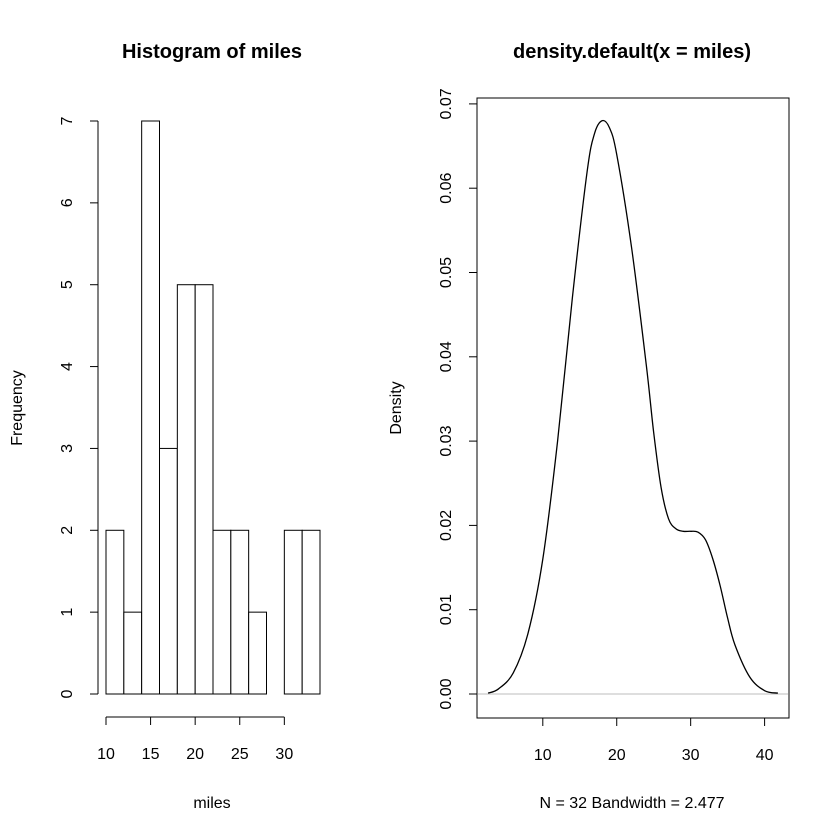 Image resolution: width=840 pixels, height=840 pixels. Describe the element at coordinates (654, 741) in the screenshot. I see `density-x-axis: 10 20 30 40` at that location.